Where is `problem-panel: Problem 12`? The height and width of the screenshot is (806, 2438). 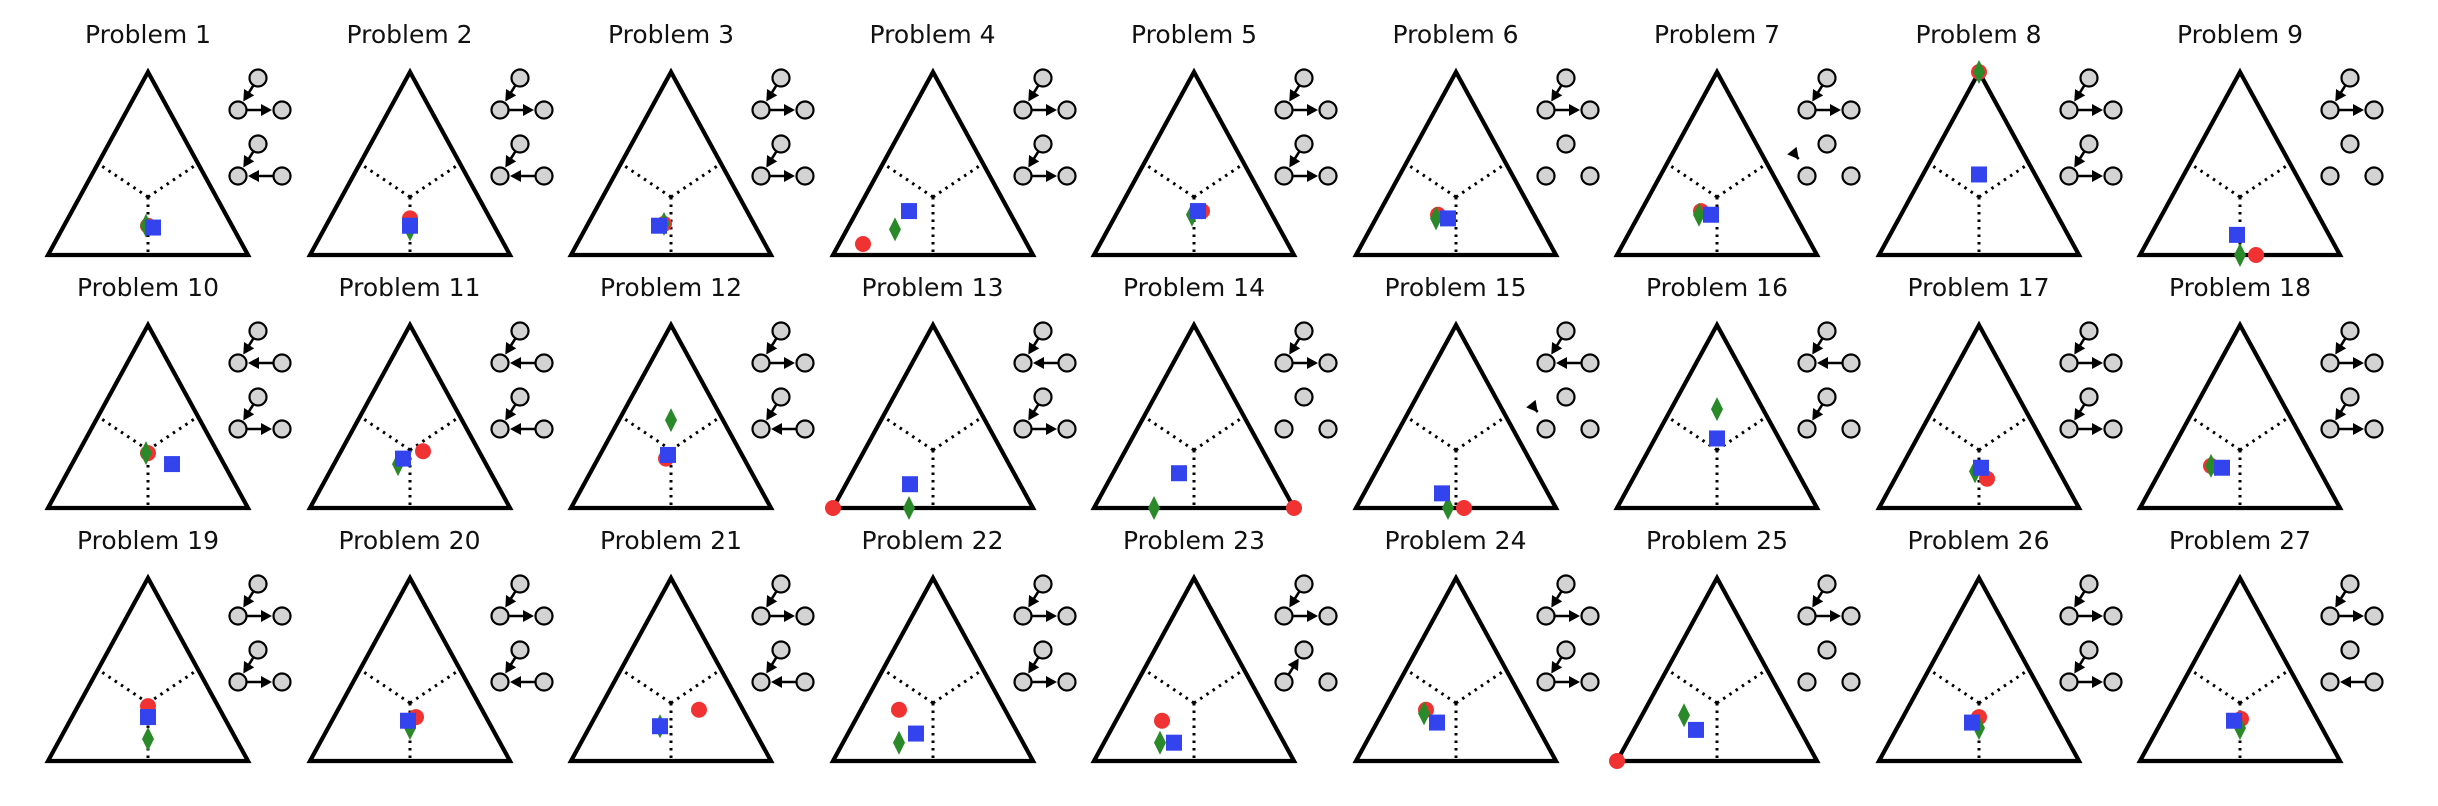 problem-panel: Problem 12 is located at coordinates (699, 382).